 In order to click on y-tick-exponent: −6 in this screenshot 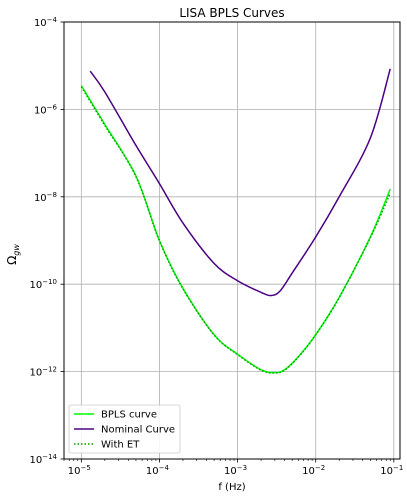, I will do `click(52, 107)`.